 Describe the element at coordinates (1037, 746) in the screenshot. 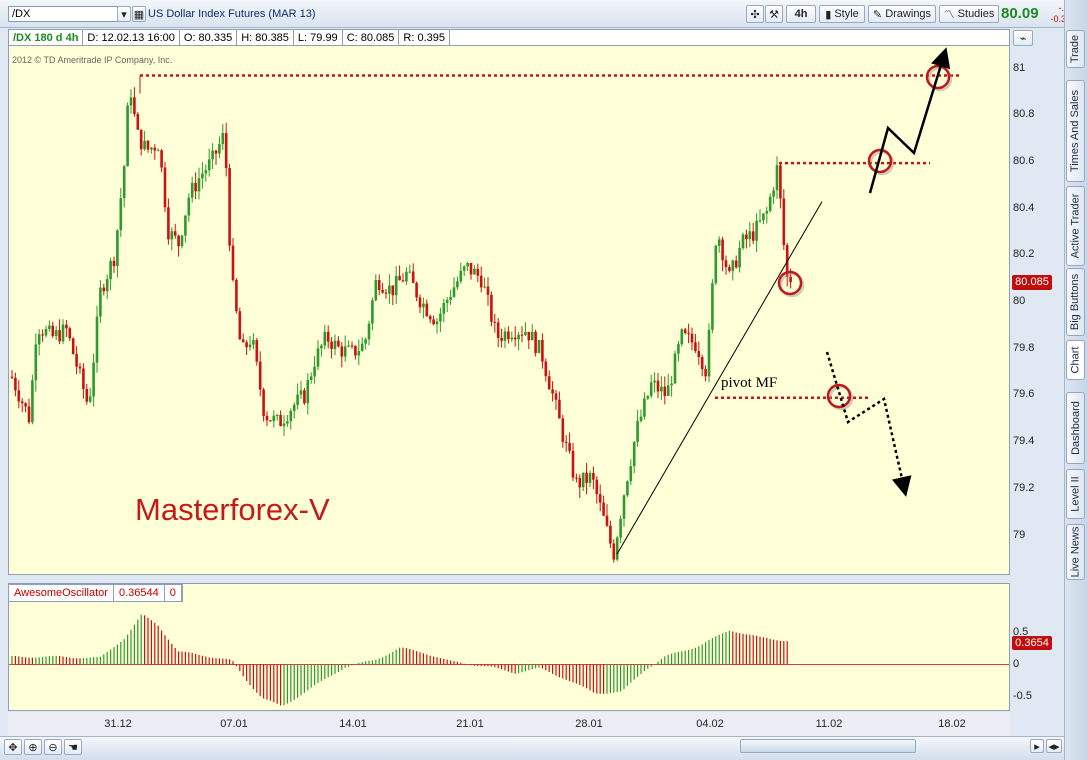

I see `scroll-right-icon: ▸` at that location.